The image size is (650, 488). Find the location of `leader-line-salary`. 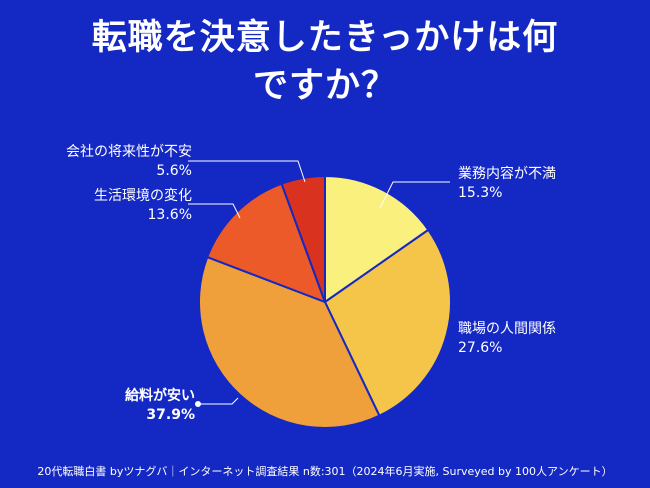

leader-line-salary is located at coordinates (218, 401).